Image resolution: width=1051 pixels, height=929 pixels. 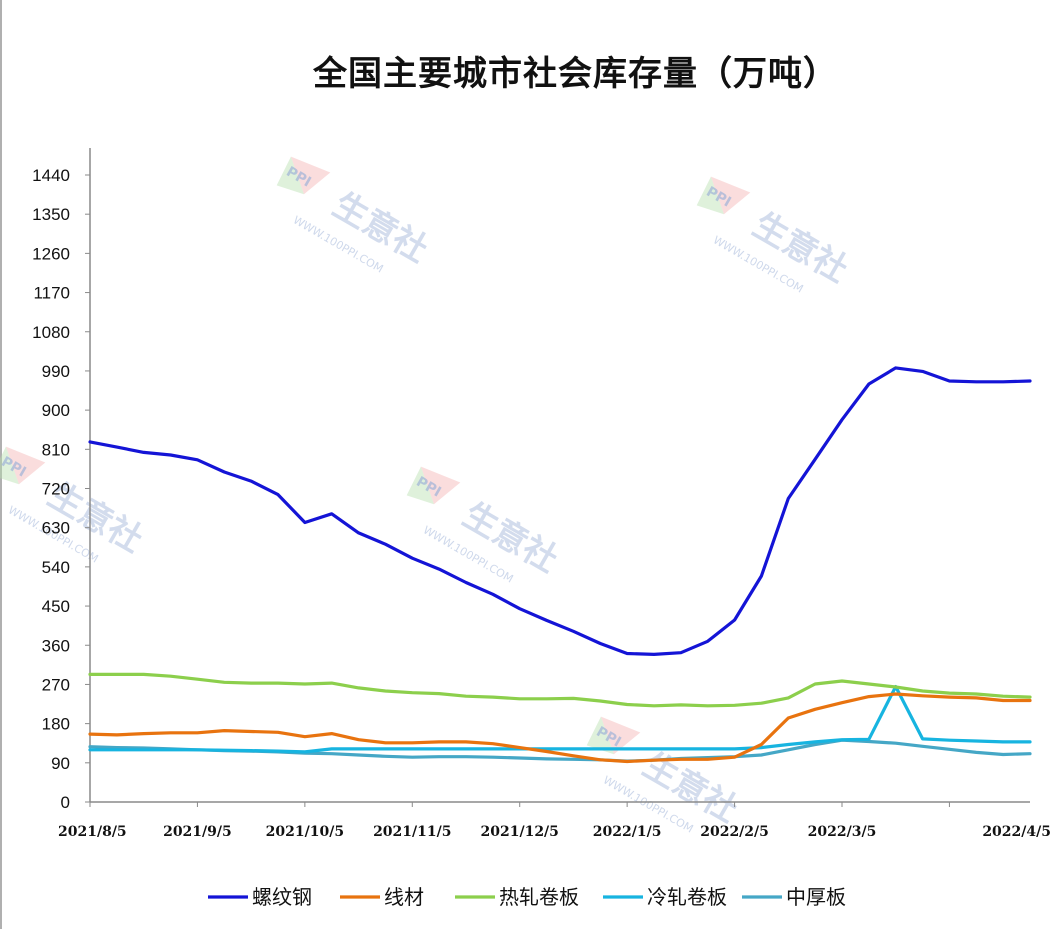 What do you see at coordinates (92, 832) in the screenshot?
I see `x-tick-label: 2021/8/5` at bounding box center [92, 832].